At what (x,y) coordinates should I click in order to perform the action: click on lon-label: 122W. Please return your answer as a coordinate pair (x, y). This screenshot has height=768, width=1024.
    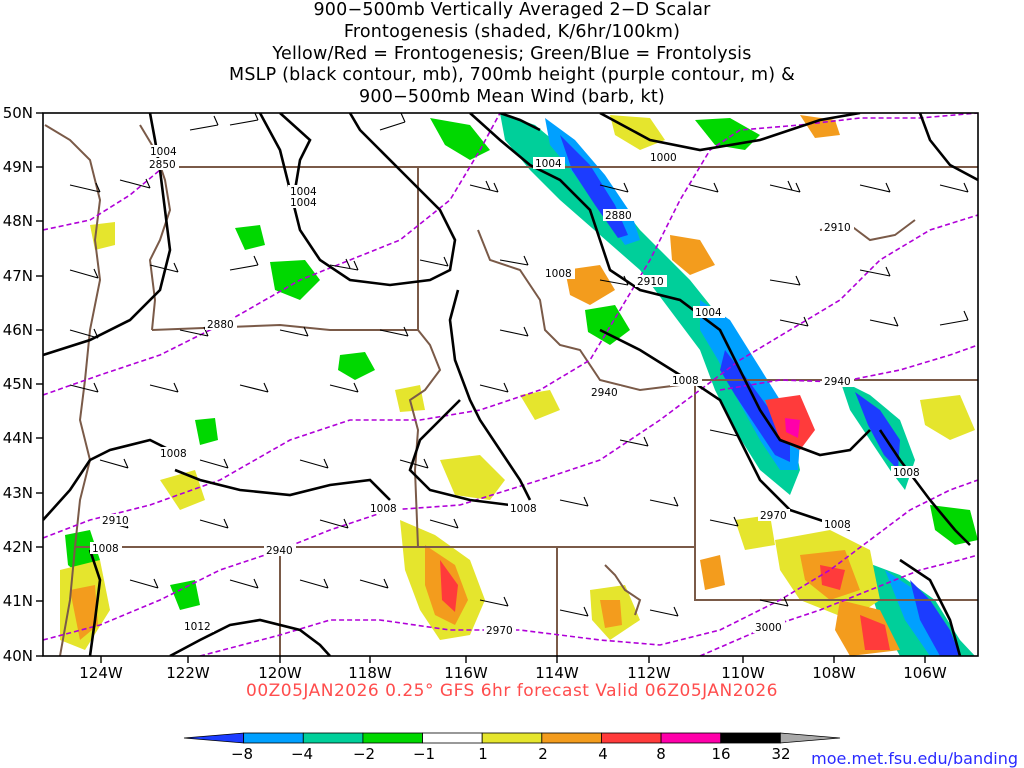
    Looking at the image, I should click on (188, 673).